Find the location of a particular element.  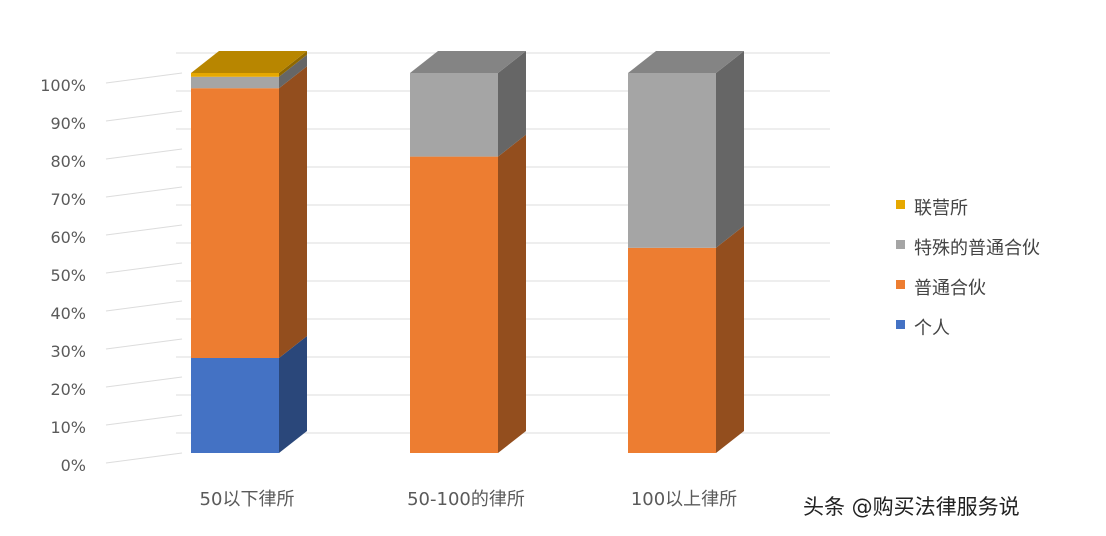

x-tick-label: 100以上律所 is located at coordinates (684, 499).